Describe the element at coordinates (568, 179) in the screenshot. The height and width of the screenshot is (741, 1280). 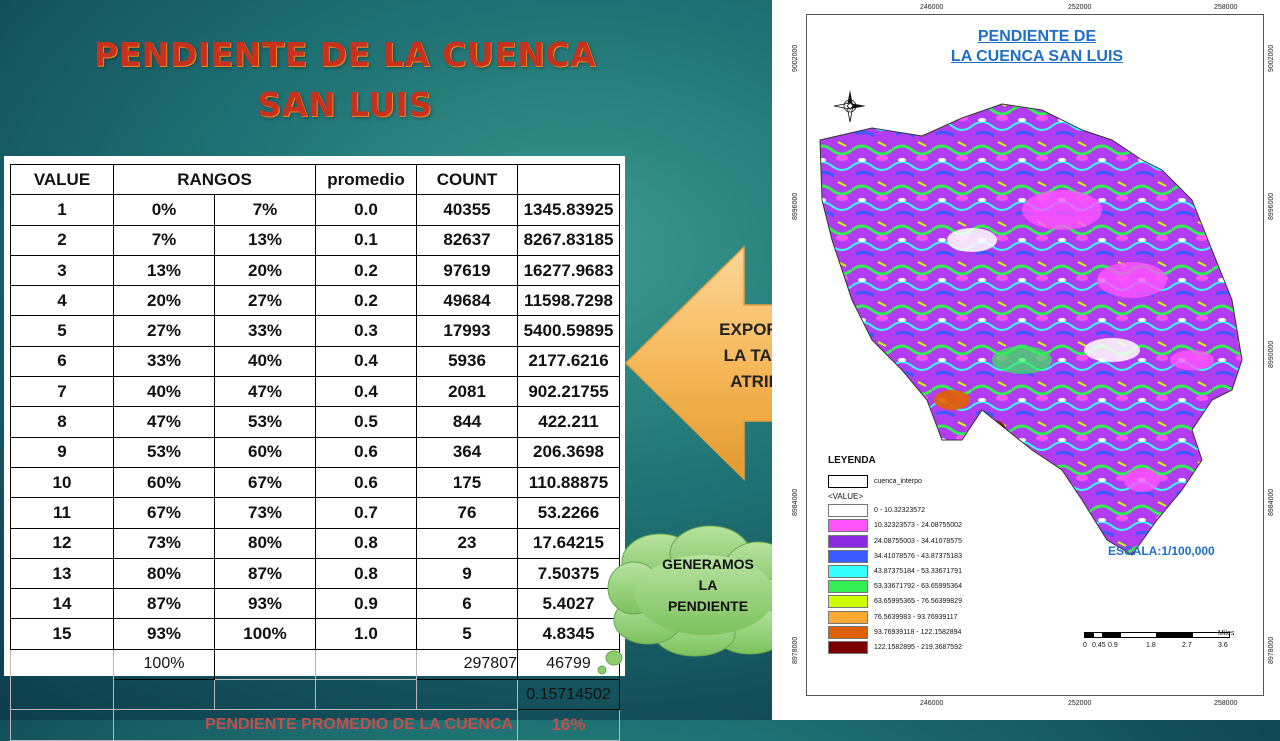
I see `header-blank` at that location.